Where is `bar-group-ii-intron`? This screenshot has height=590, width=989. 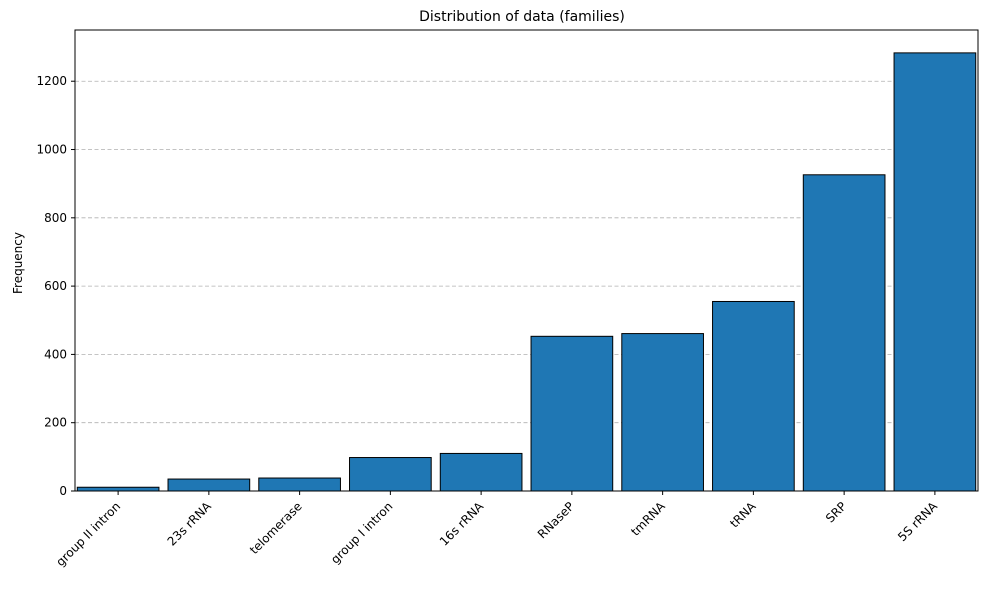
bar-group-ii-intron is located at coordinates (118, 489).